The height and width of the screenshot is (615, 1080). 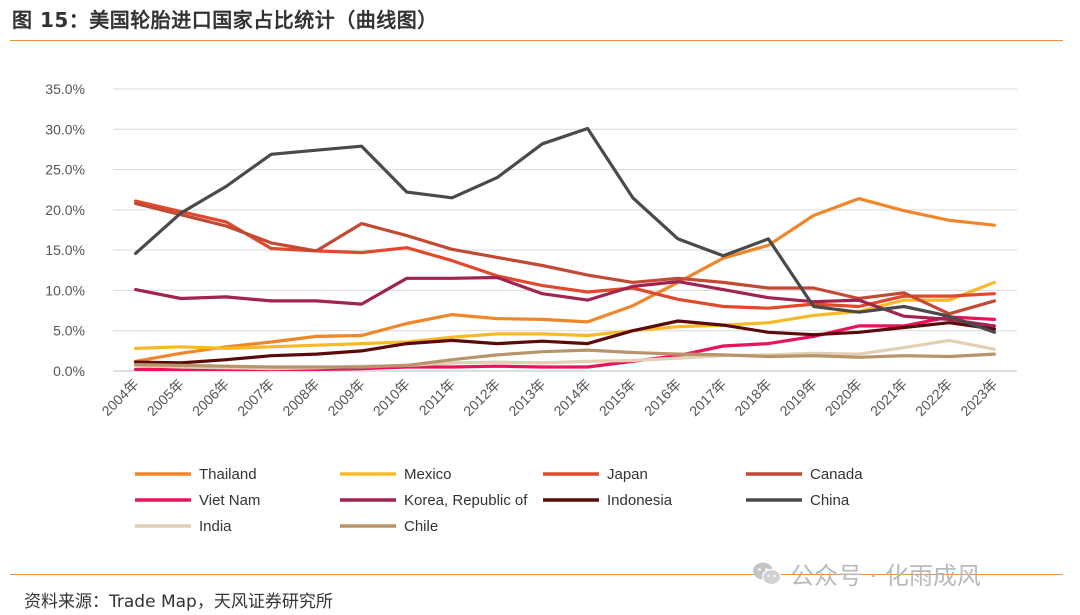 I want to click on legend-item: Canada, so click(x=804, y=474).